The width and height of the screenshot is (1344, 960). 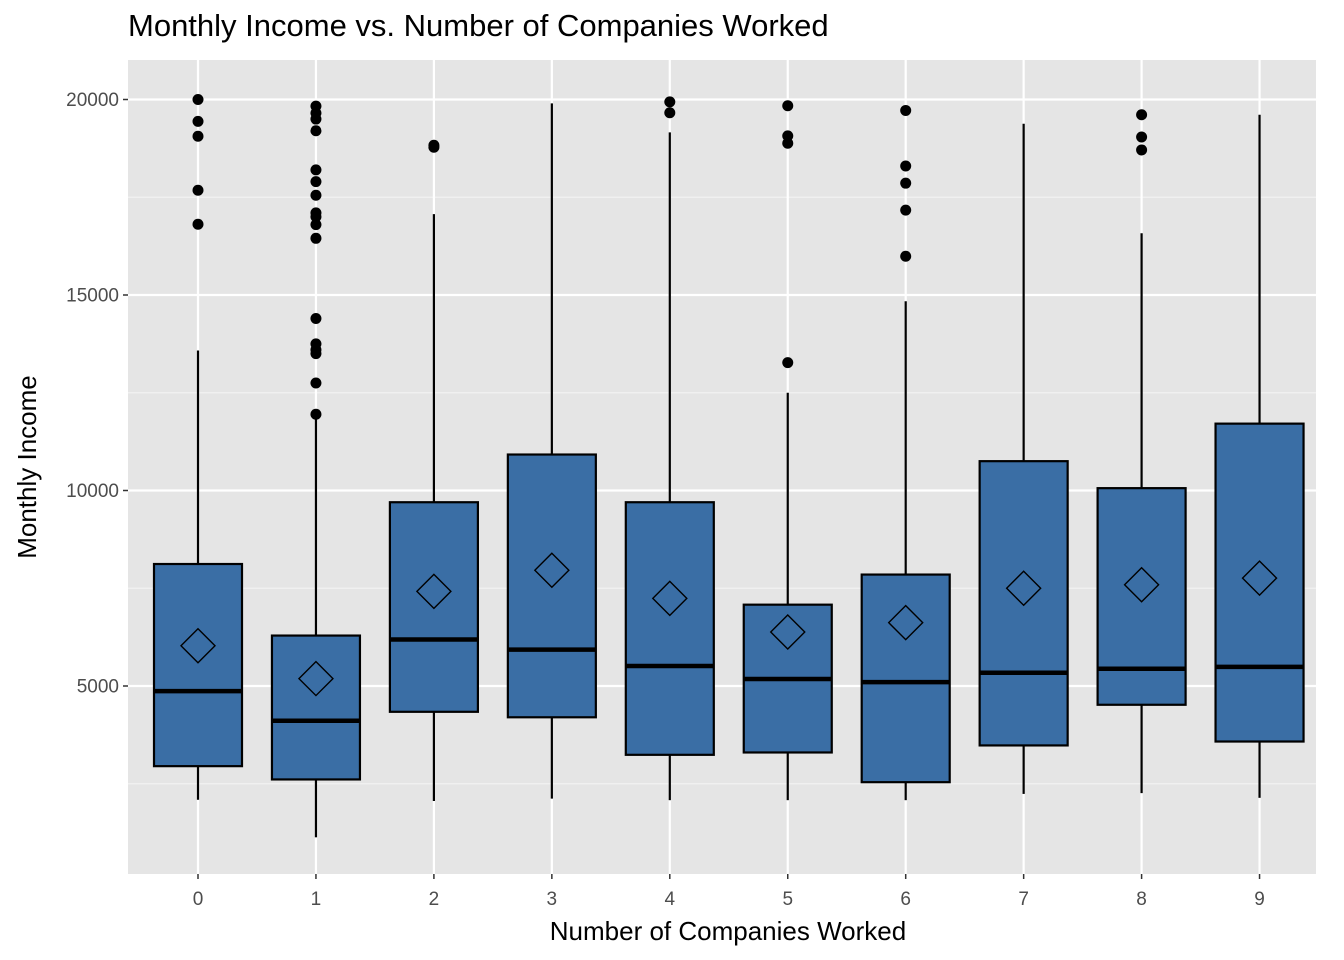 What do you see at coordinates (670, 899) in the screenshot?
I see `x-tick-label: 4` at bounding box center [670, 899].